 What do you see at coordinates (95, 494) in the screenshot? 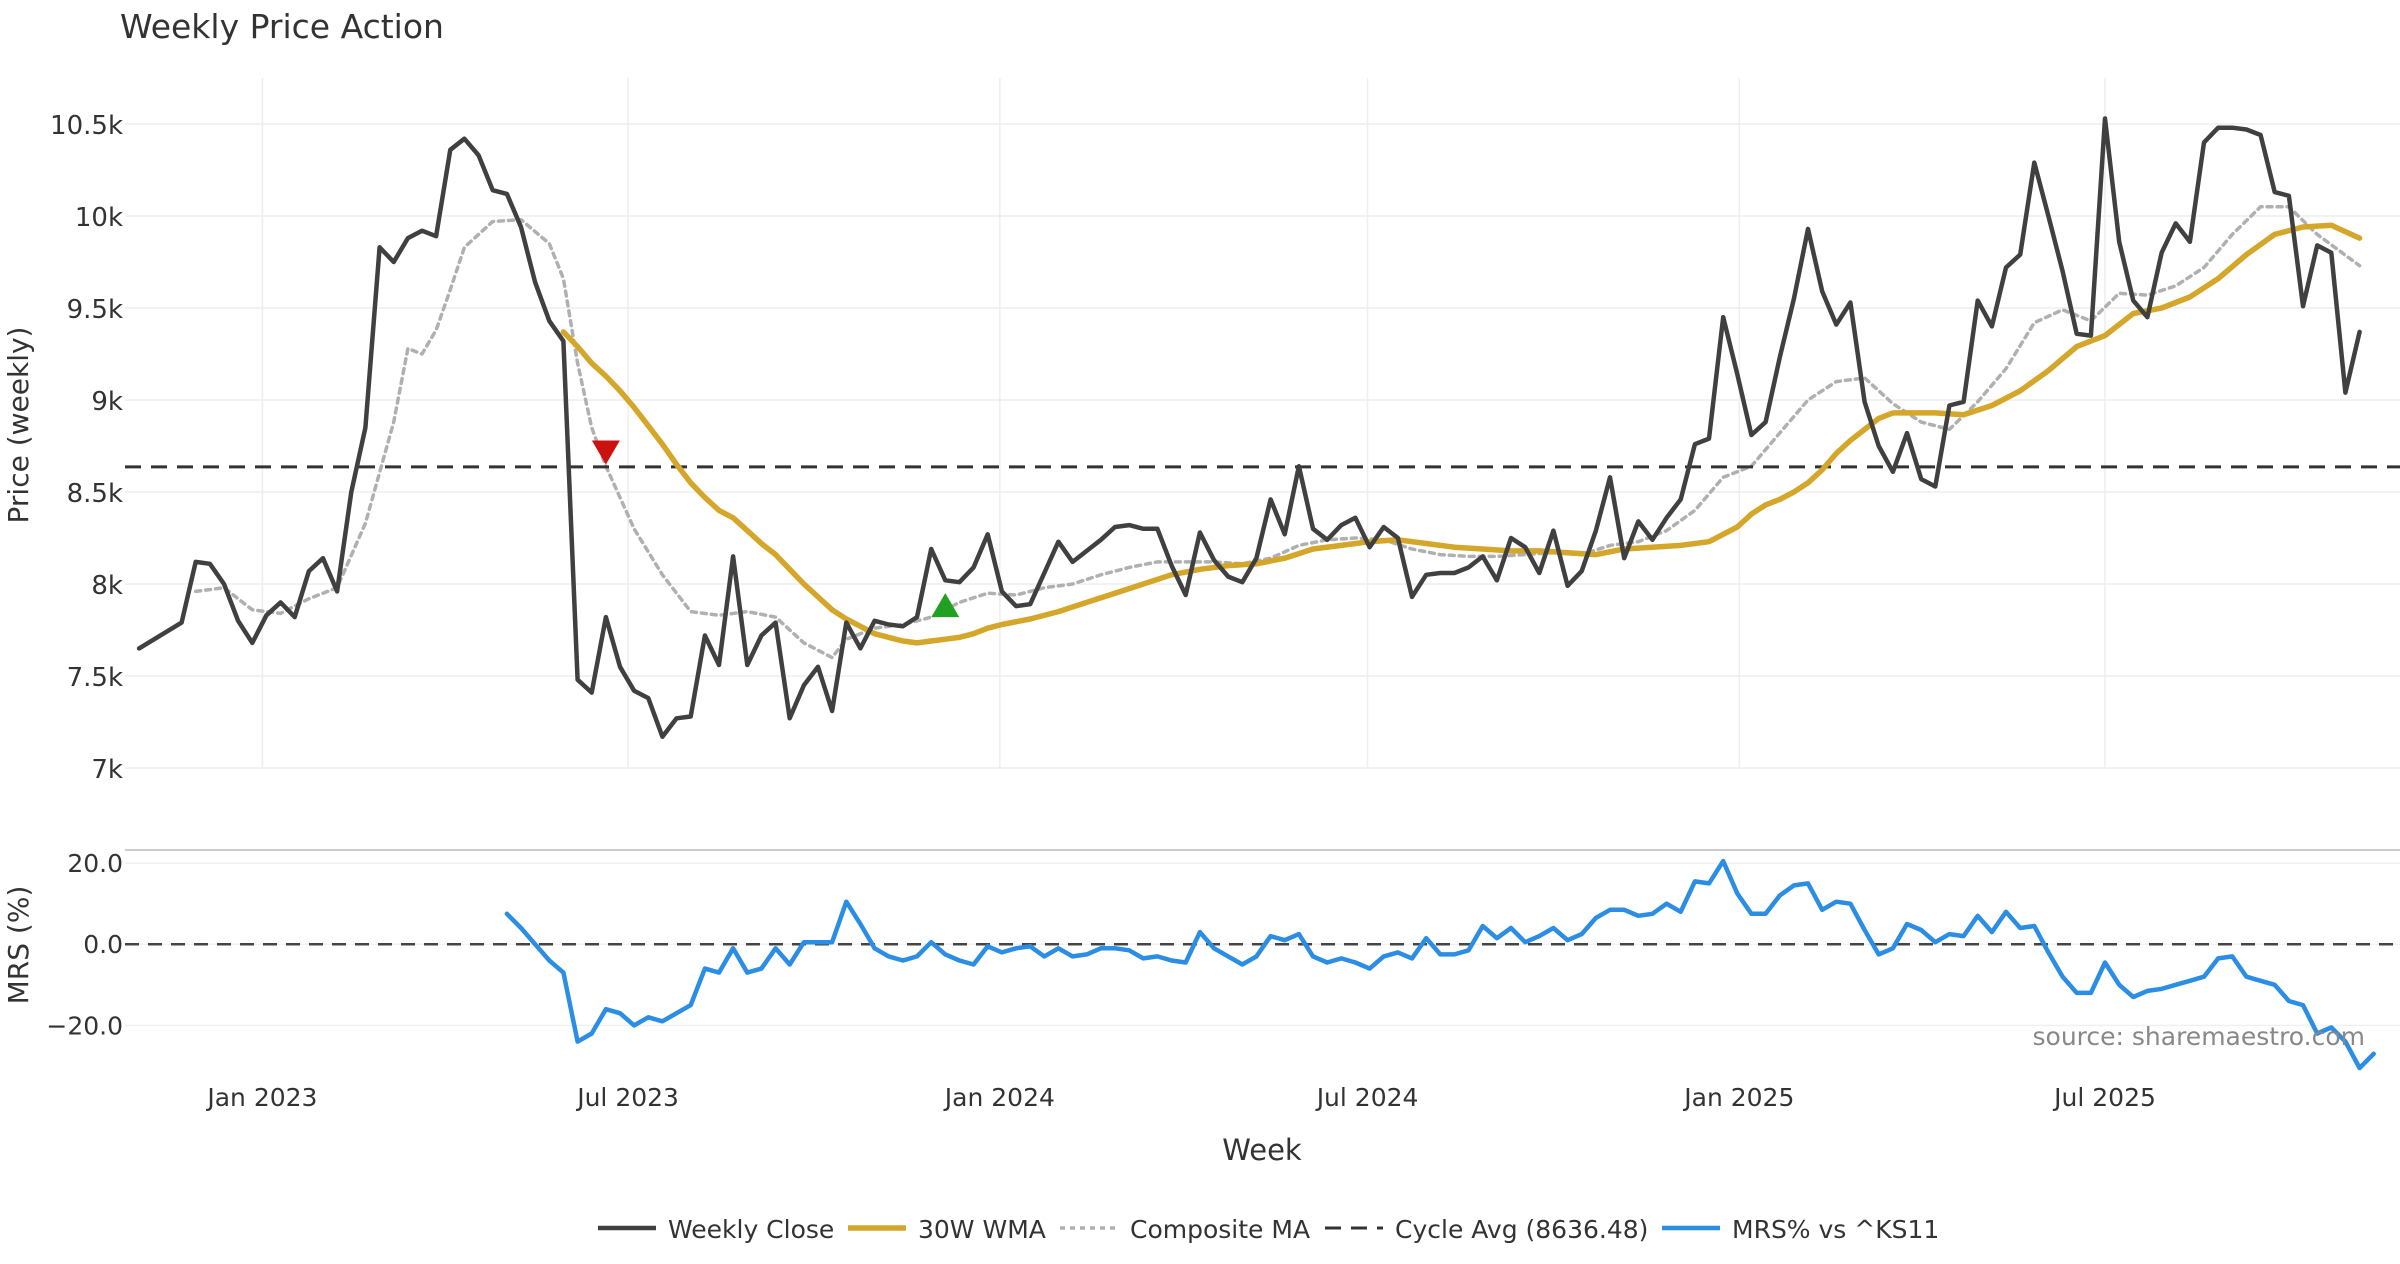
I see `price-y-tick-label: 8.5k` at bounding box center [95, 494].